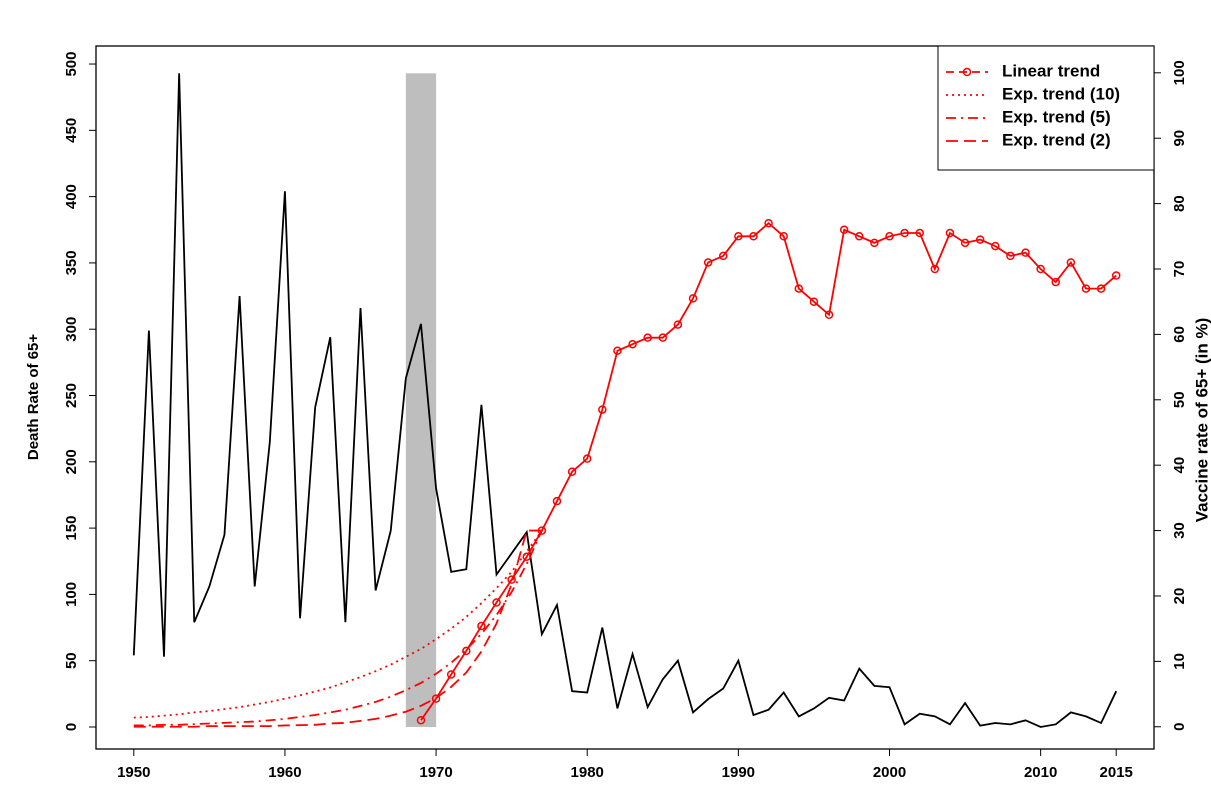 The width and height of the screenshot is (1211, 811). I want to click on x-tick-label: 2000, so click(889, 772).